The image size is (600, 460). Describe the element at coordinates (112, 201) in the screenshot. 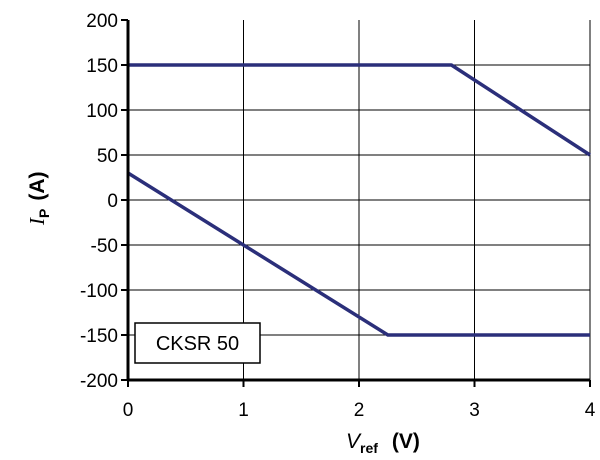

I see `y-tick-label: 0` at that location.